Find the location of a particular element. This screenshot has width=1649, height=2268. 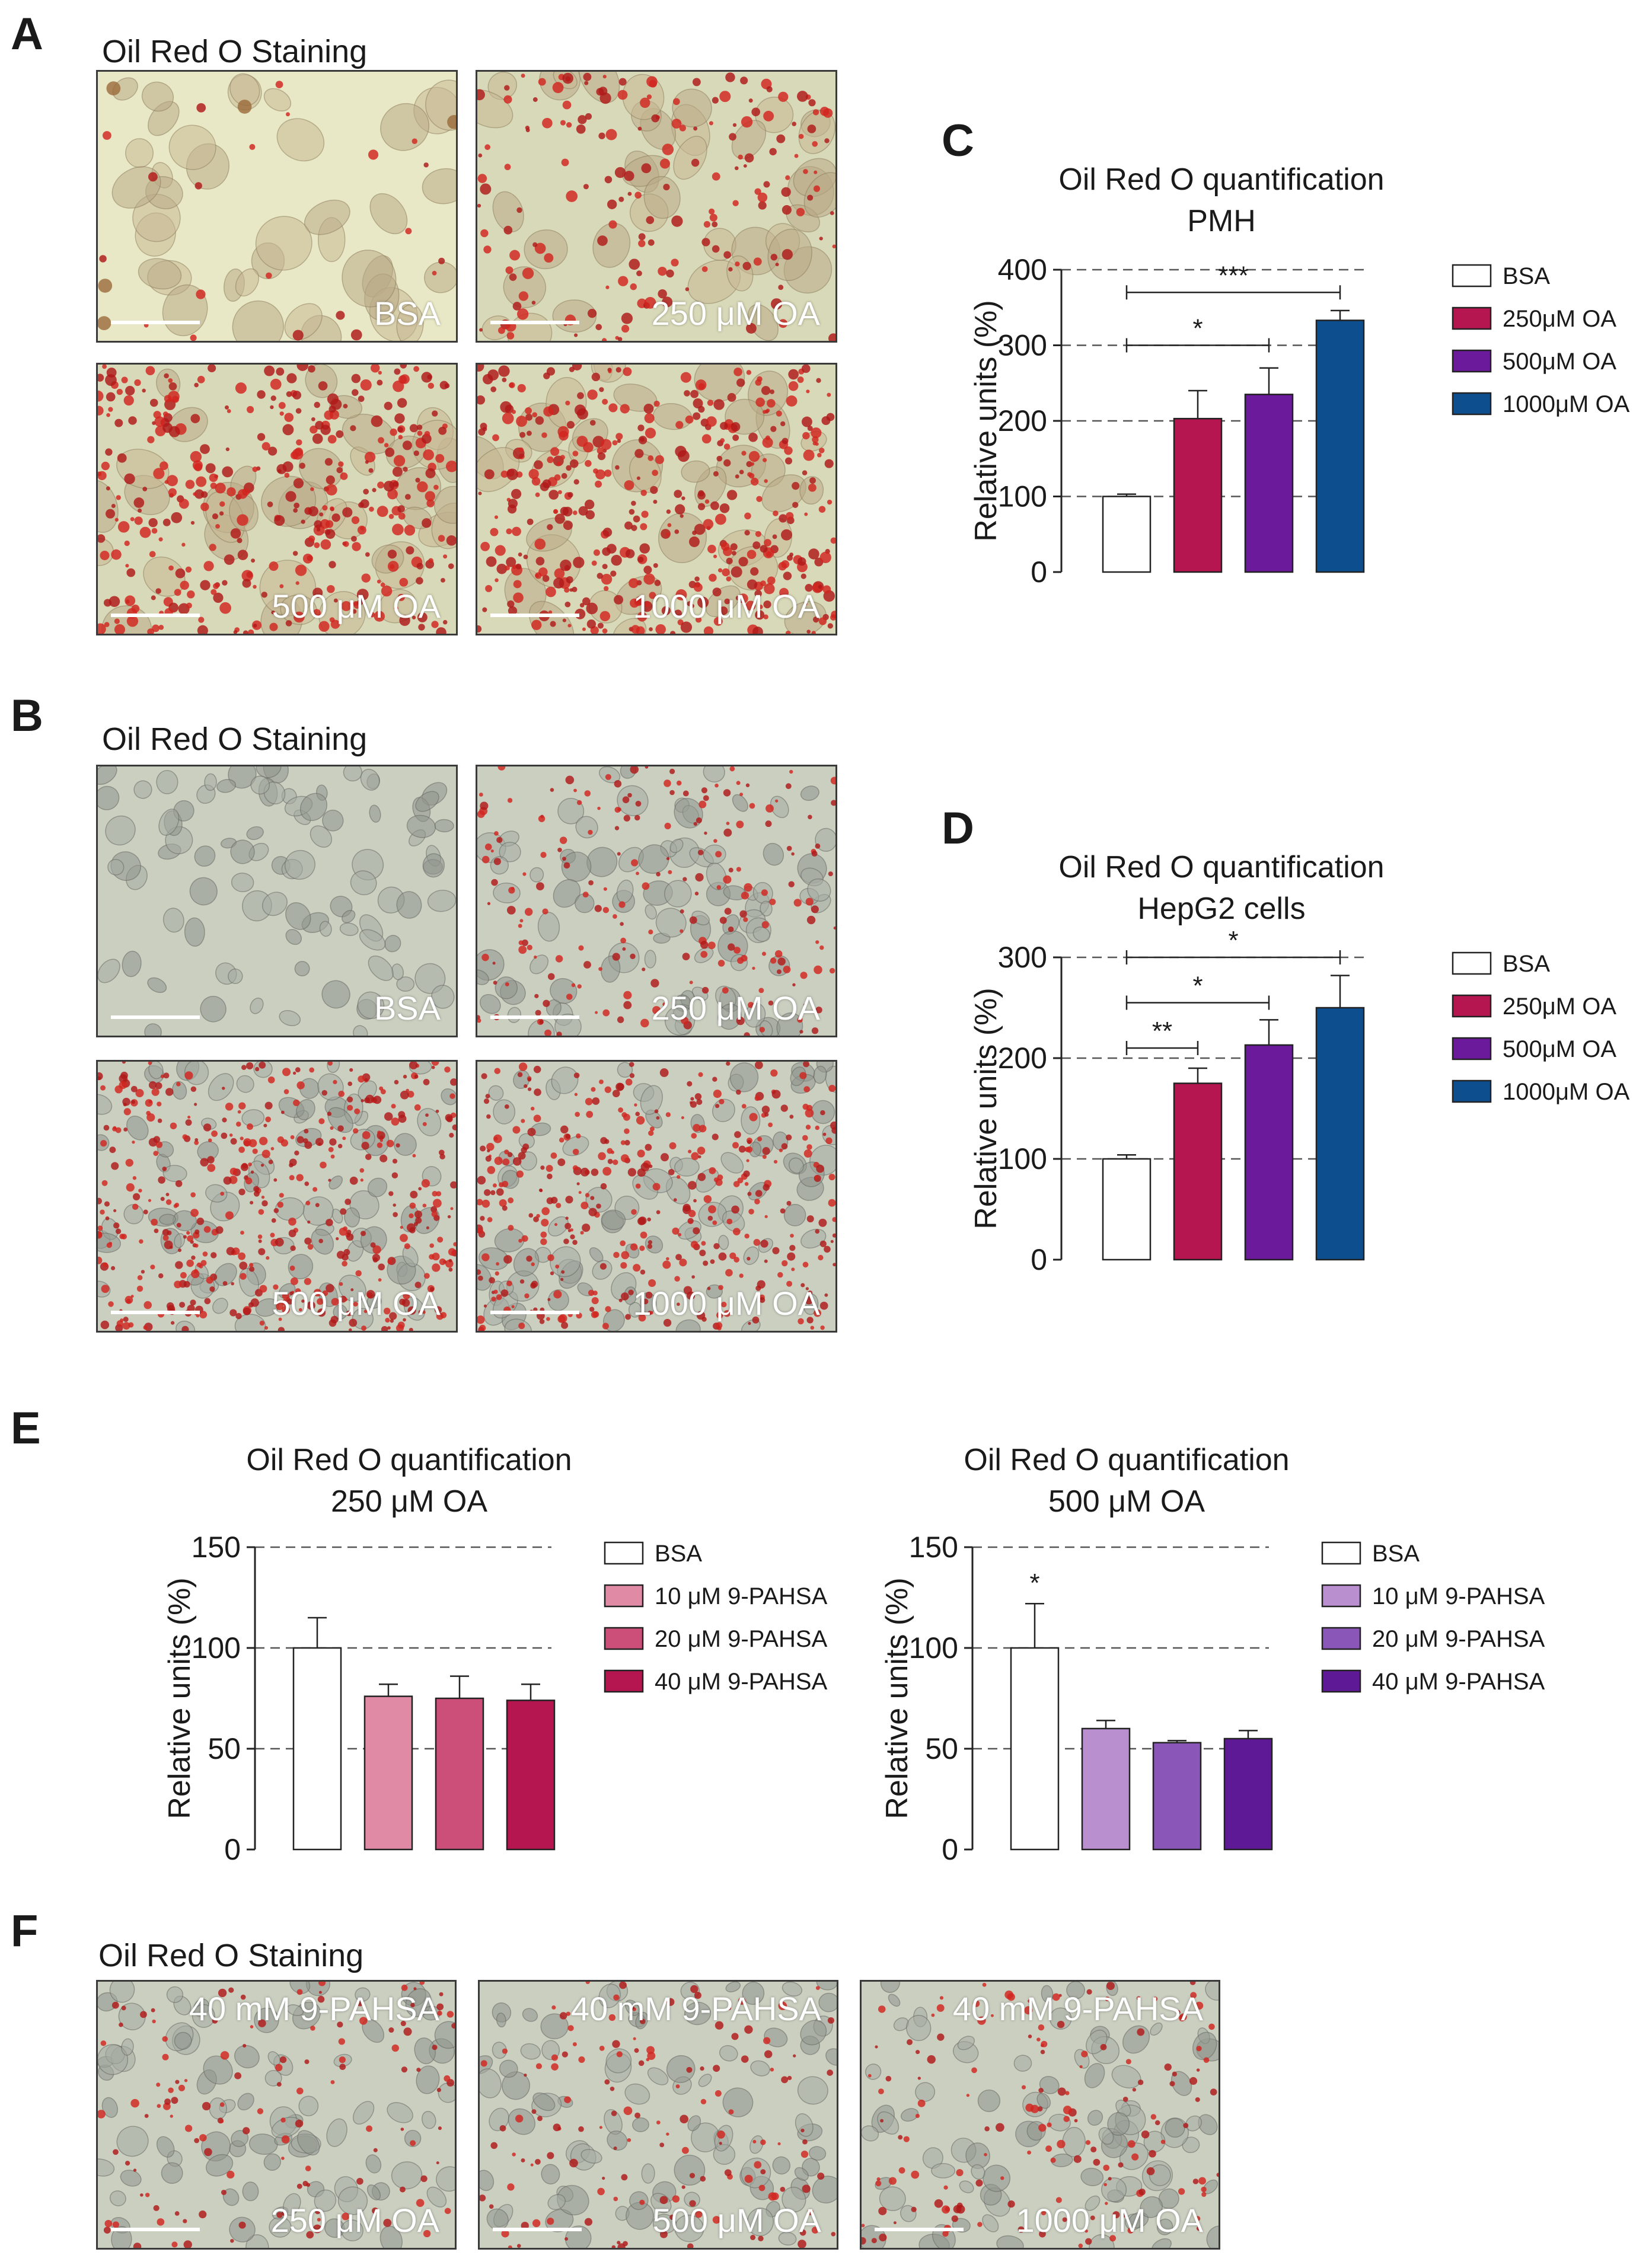

panel-letter-f: F is located at coordinates (25, 1931).